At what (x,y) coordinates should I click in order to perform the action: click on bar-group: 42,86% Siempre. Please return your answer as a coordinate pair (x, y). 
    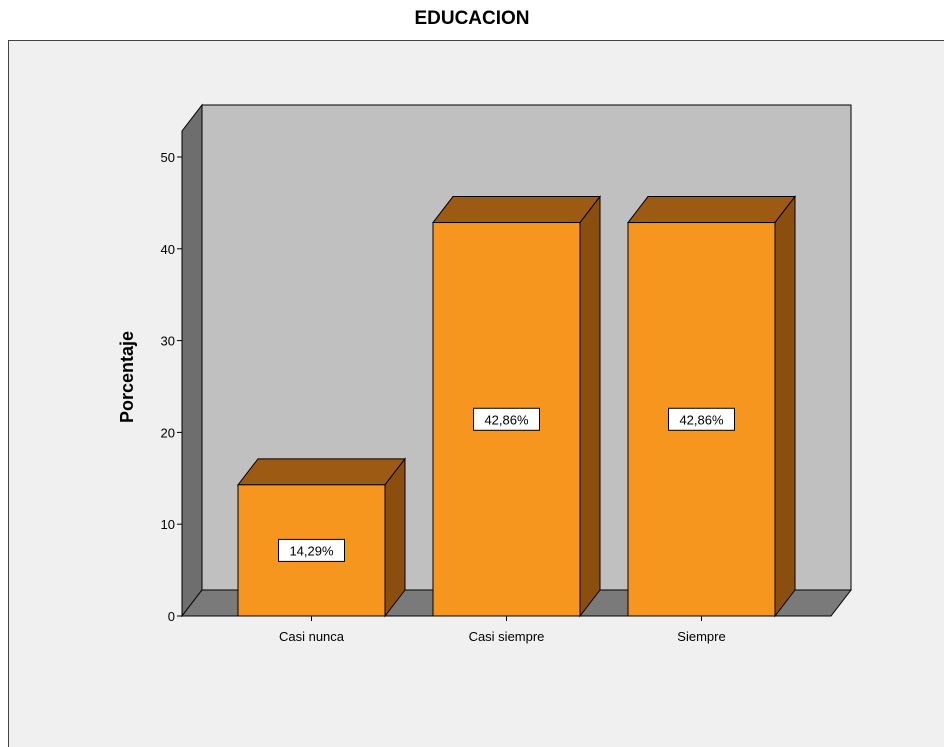
    Looking at the image, I should click on (711, 419).